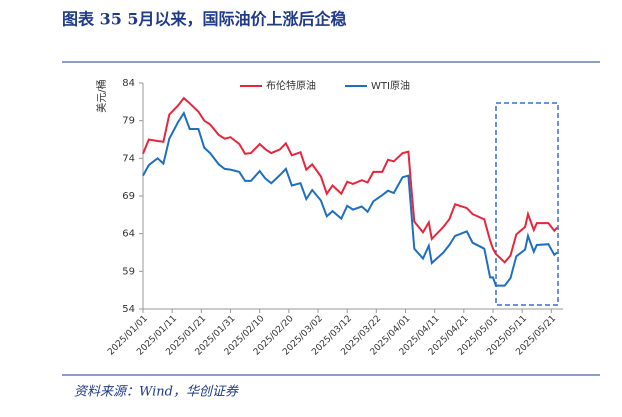 The image size is (622, 417). What do you see at coordinates (156, 392) in the screenshot?
I see `source: 资料来源：Wind，华创证券` at bounding box center [156, 392].